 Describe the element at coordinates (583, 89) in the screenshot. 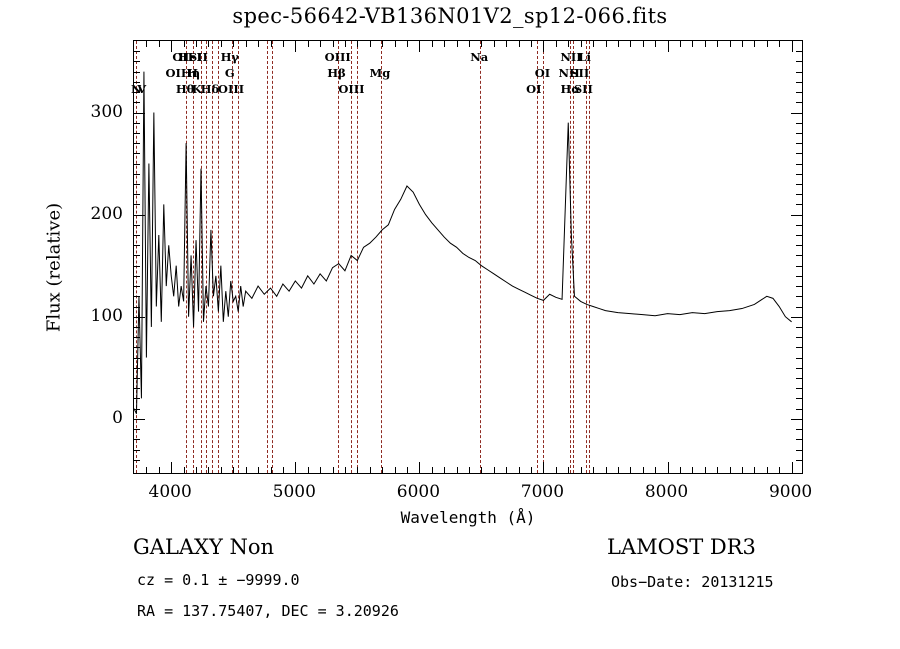

I see `species-label: SII` at that location.